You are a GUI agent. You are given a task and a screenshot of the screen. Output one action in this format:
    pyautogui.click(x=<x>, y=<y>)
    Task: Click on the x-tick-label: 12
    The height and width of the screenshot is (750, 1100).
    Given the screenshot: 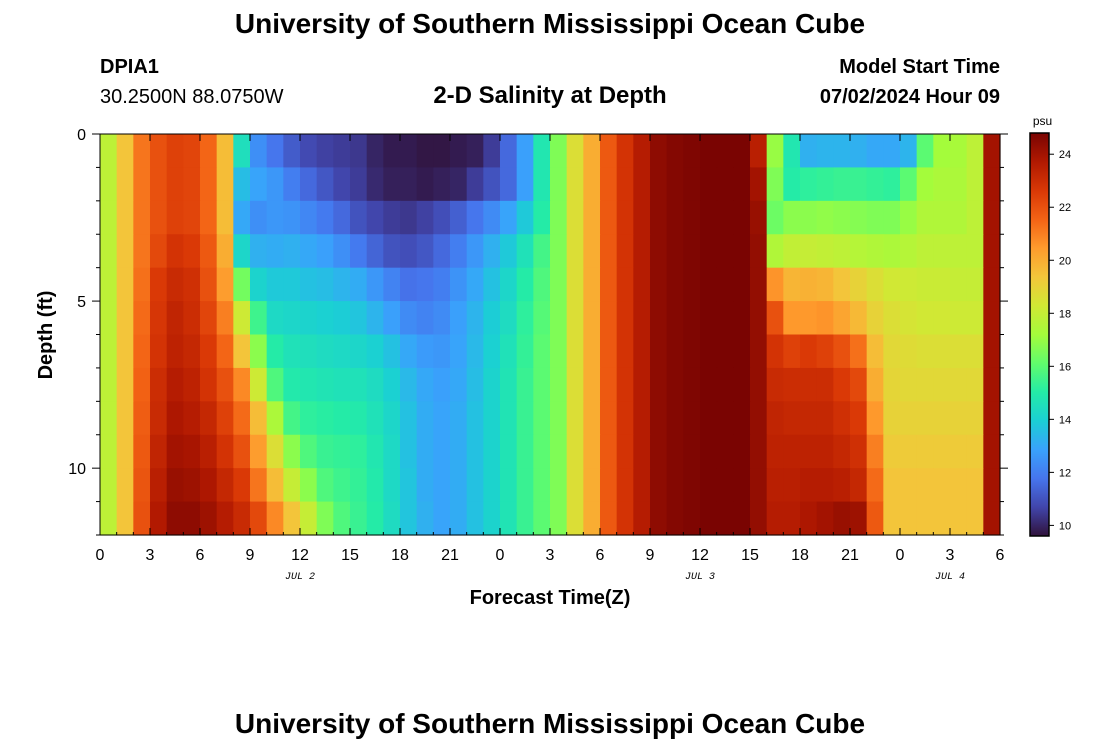 What is the action you would take?
    pyautogui.click(x=300, y=555)
    